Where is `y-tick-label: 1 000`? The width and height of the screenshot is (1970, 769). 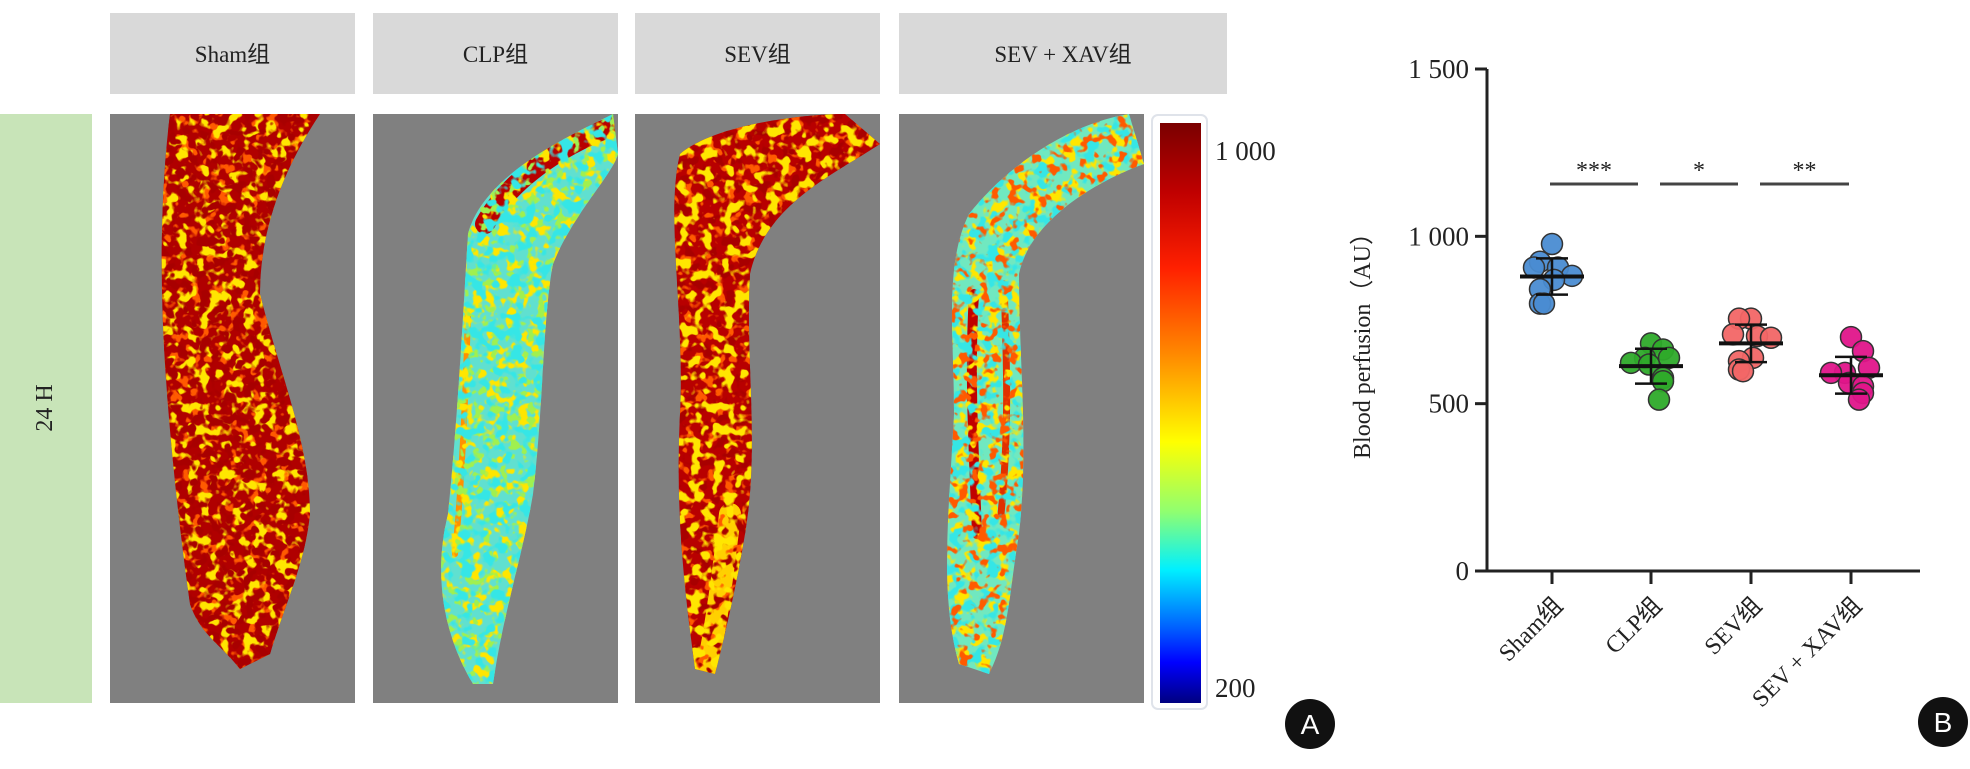 y-tick-label: 1 000 is located at coordinates (1438, 236).